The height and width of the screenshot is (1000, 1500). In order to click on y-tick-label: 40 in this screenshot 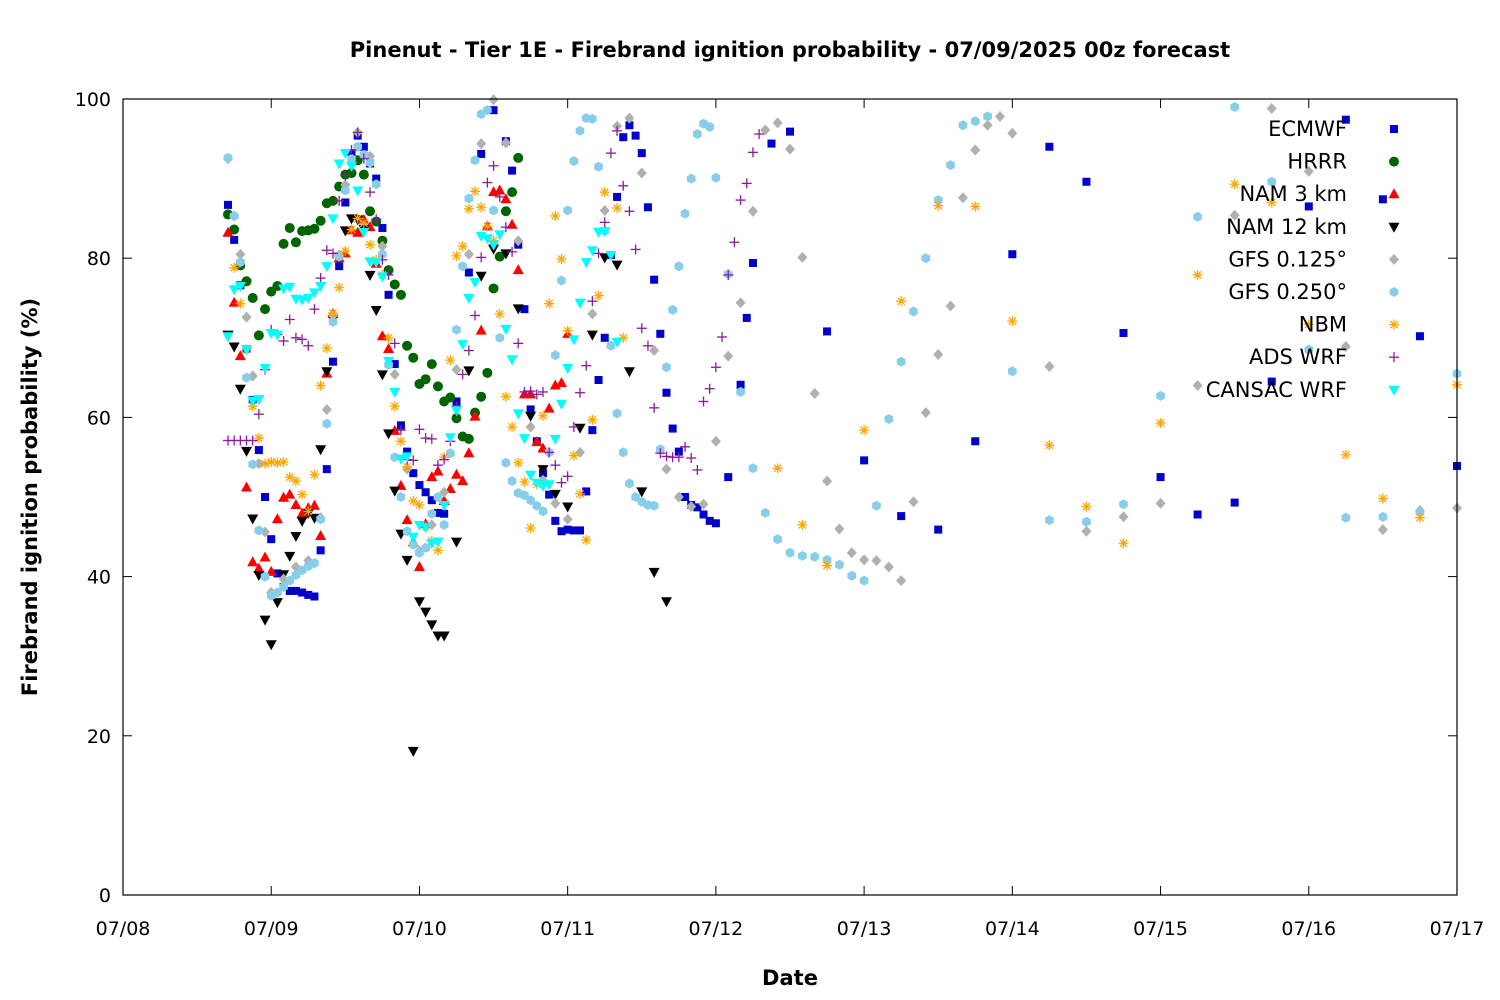, I will do `click(99, 578)`.